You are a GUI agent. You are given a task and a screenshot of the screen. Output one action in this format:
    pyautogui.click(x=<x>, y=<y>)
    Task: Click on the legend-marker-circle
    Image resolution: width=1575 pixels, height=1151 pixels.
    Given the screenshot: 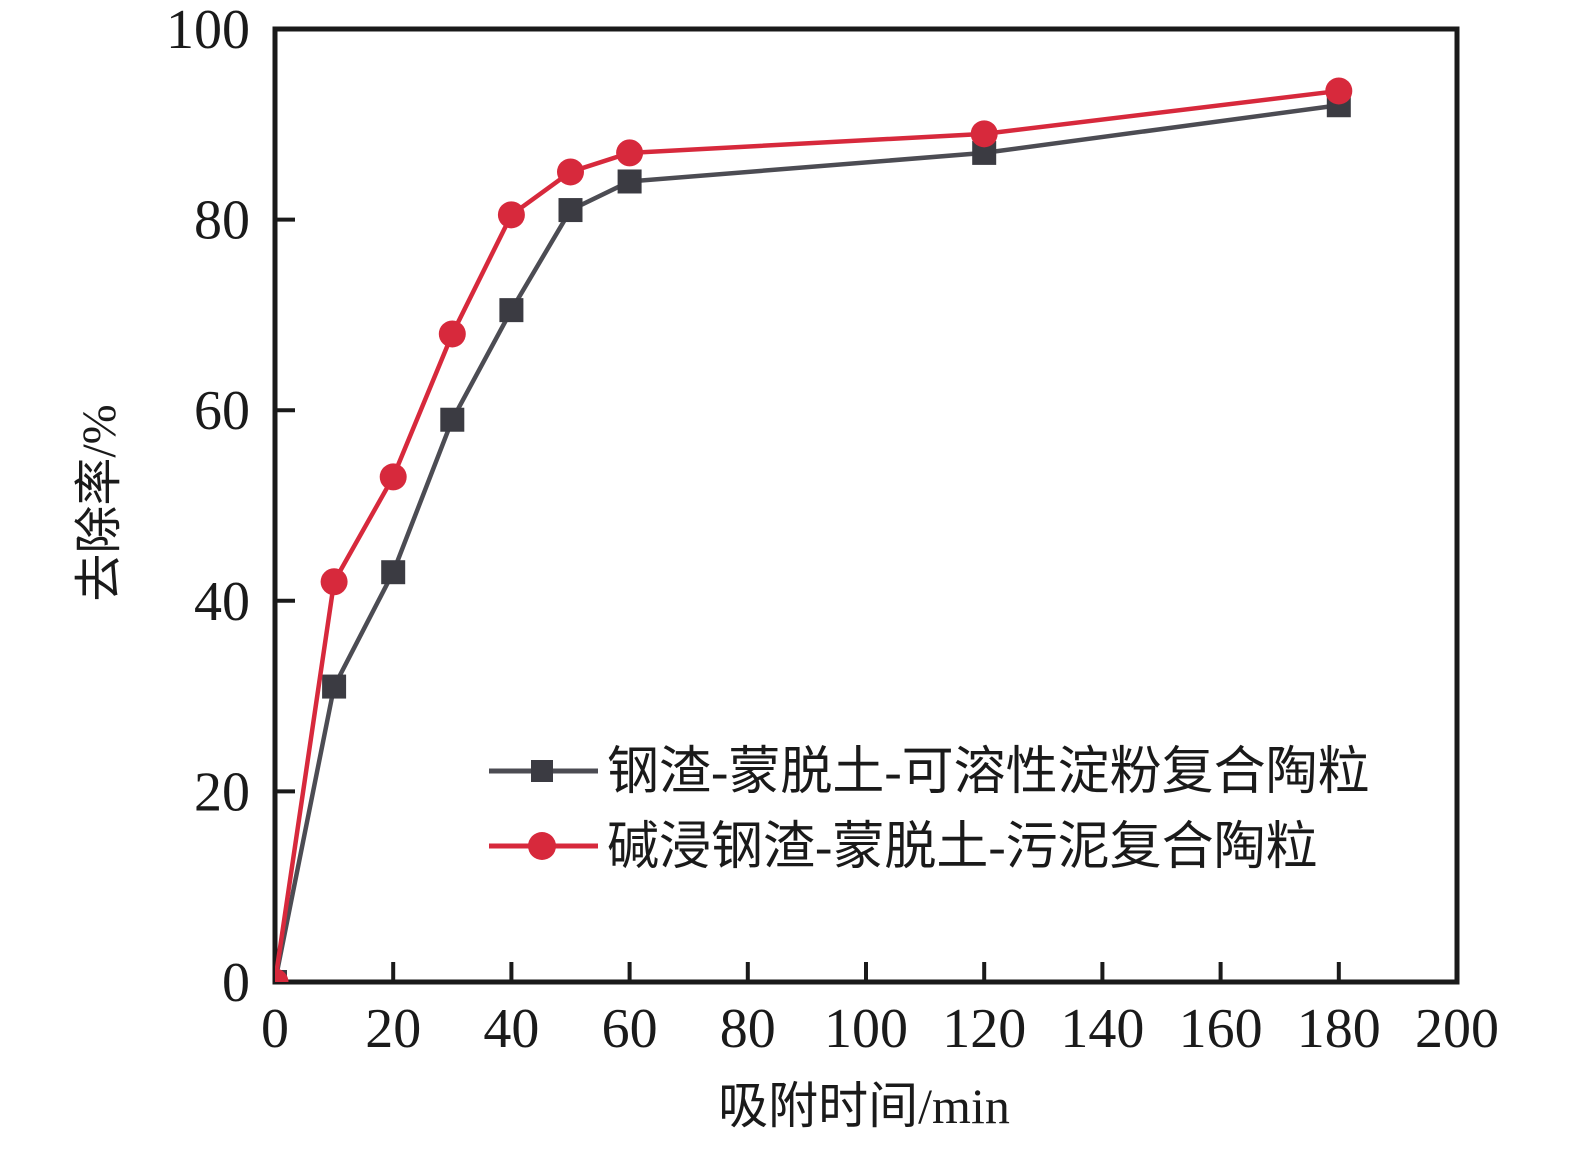 What is the action you would take?
    pyautogui.click(x=542, y=846)
    